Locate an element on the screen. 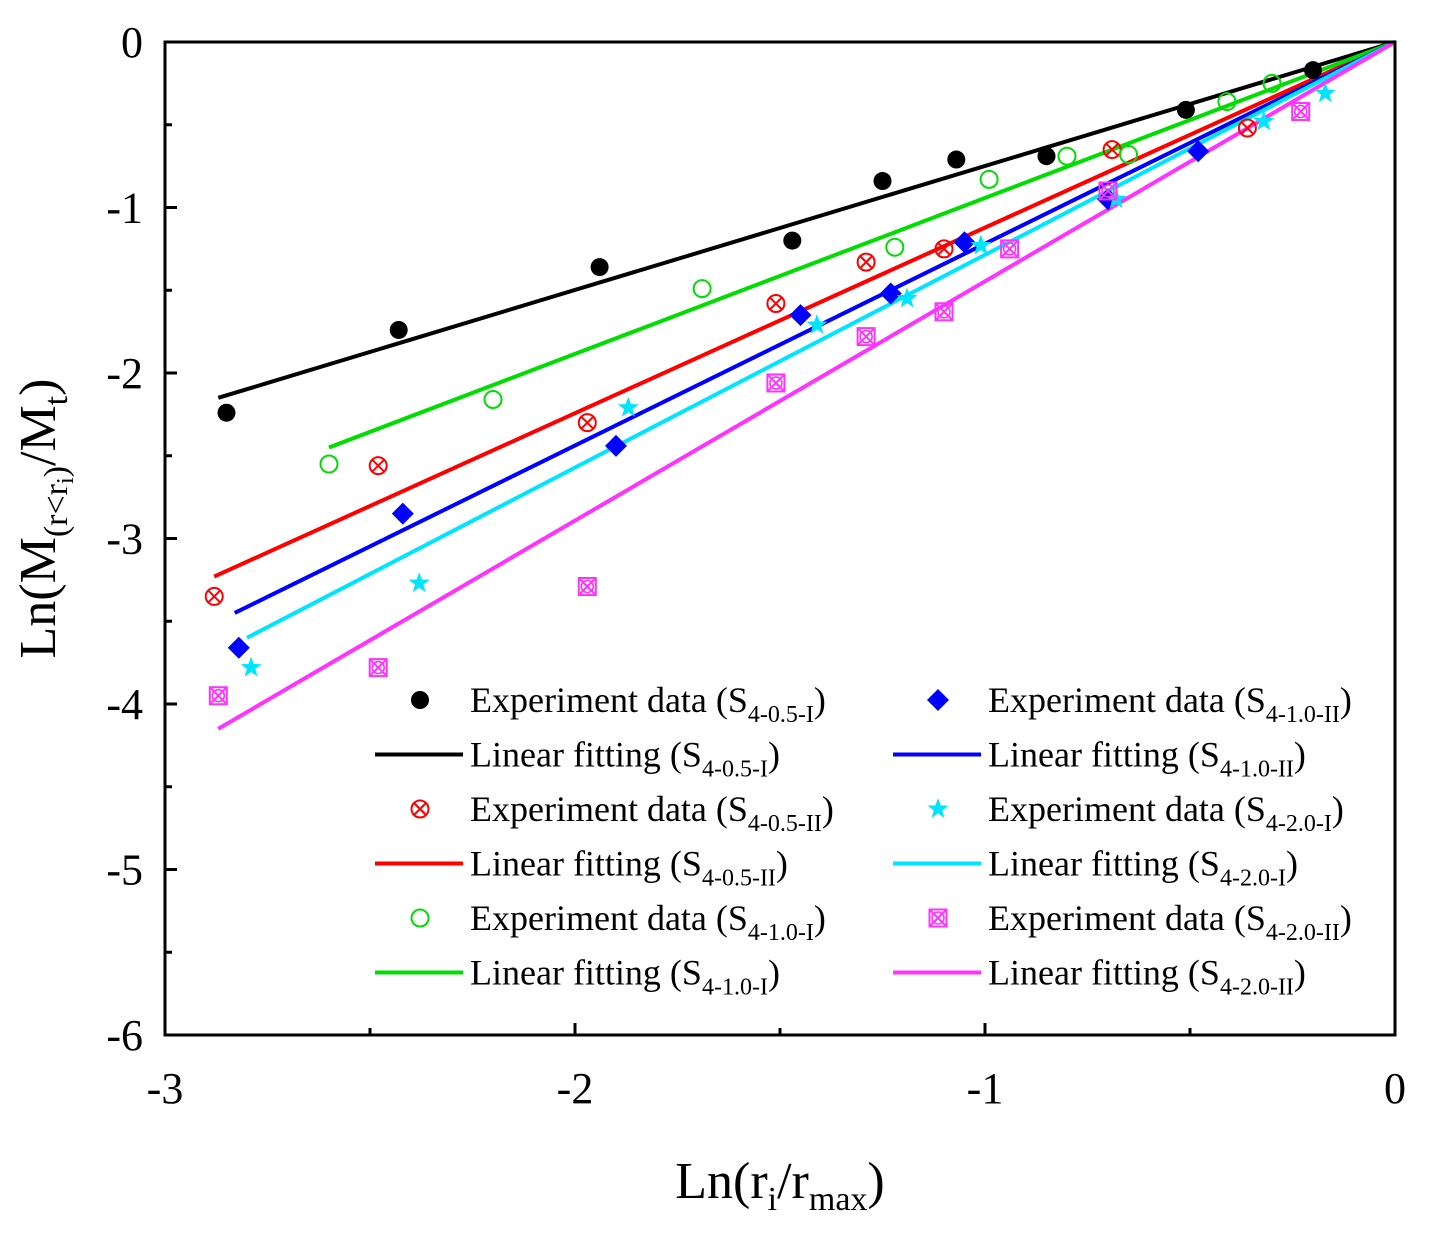  legend-label: Experiment data (S4-2.0-I) is located at coordinates (1166, 813).